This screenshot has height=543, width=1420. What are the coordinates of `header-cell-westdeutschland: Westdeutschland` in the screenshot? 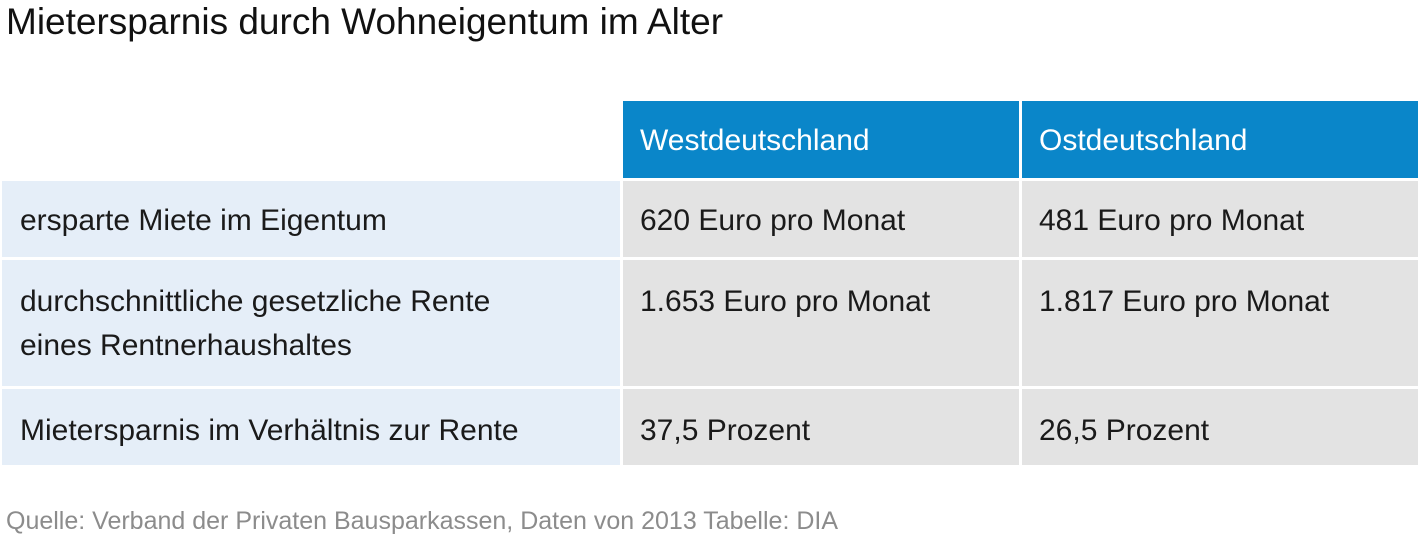 It's located at (821, 139).